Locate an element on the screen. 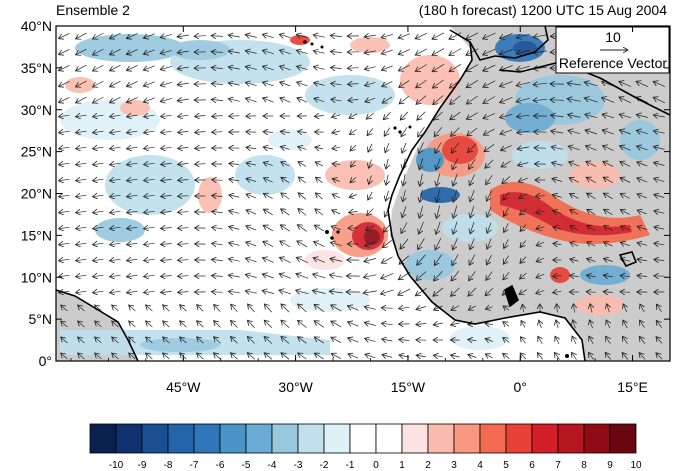  colorbar-label: -2 is located at coordinates (324, 465).